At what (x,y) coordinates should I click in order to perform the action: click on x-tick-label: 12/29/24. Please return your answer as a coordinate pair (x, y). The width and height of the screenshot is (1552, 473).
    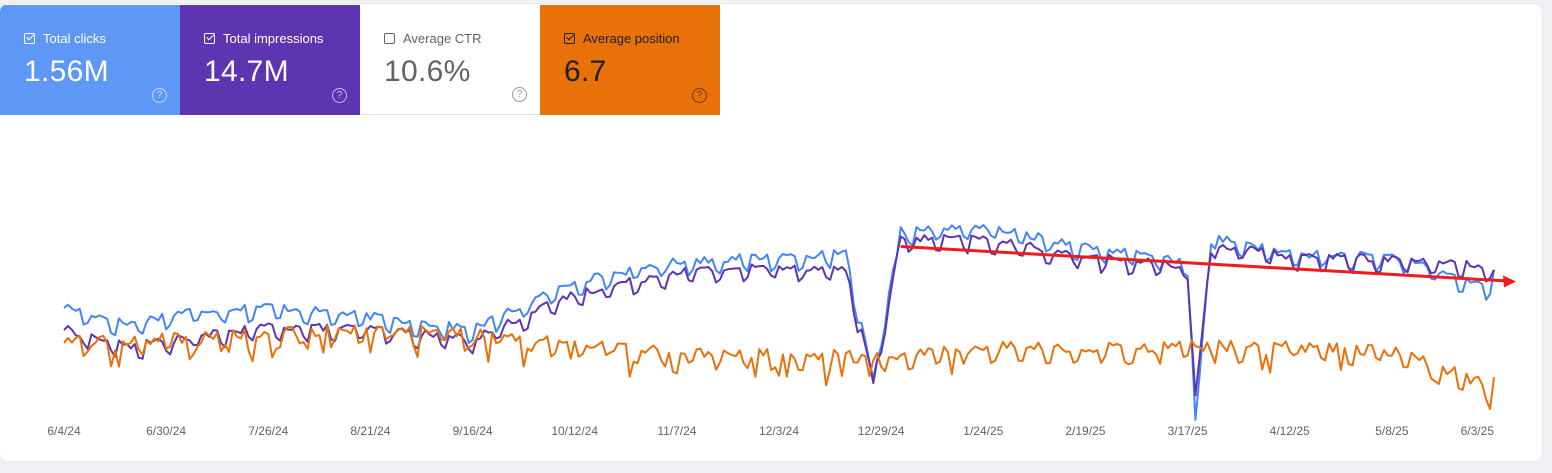
    Looking at the image, I should click on (881, 431).